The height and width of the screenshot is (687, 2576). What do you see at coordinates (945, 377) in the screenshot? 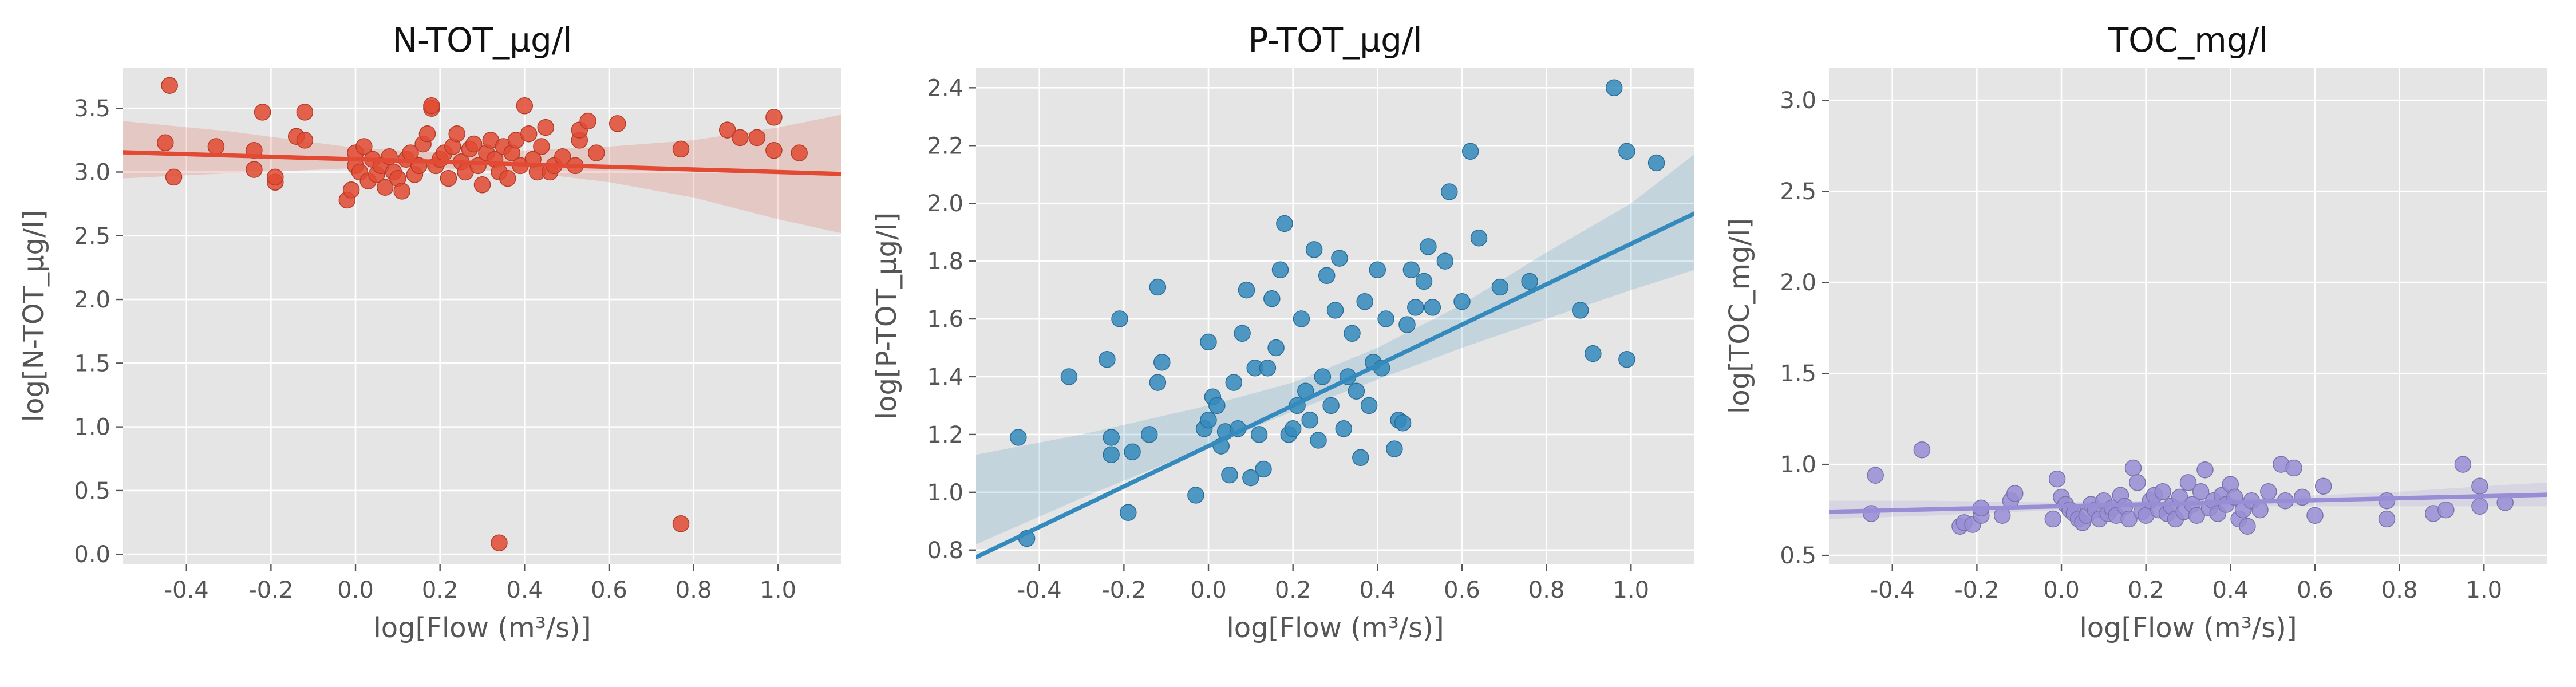
I see `y-tick-label: 1.4` at bounding box center [945, 377].